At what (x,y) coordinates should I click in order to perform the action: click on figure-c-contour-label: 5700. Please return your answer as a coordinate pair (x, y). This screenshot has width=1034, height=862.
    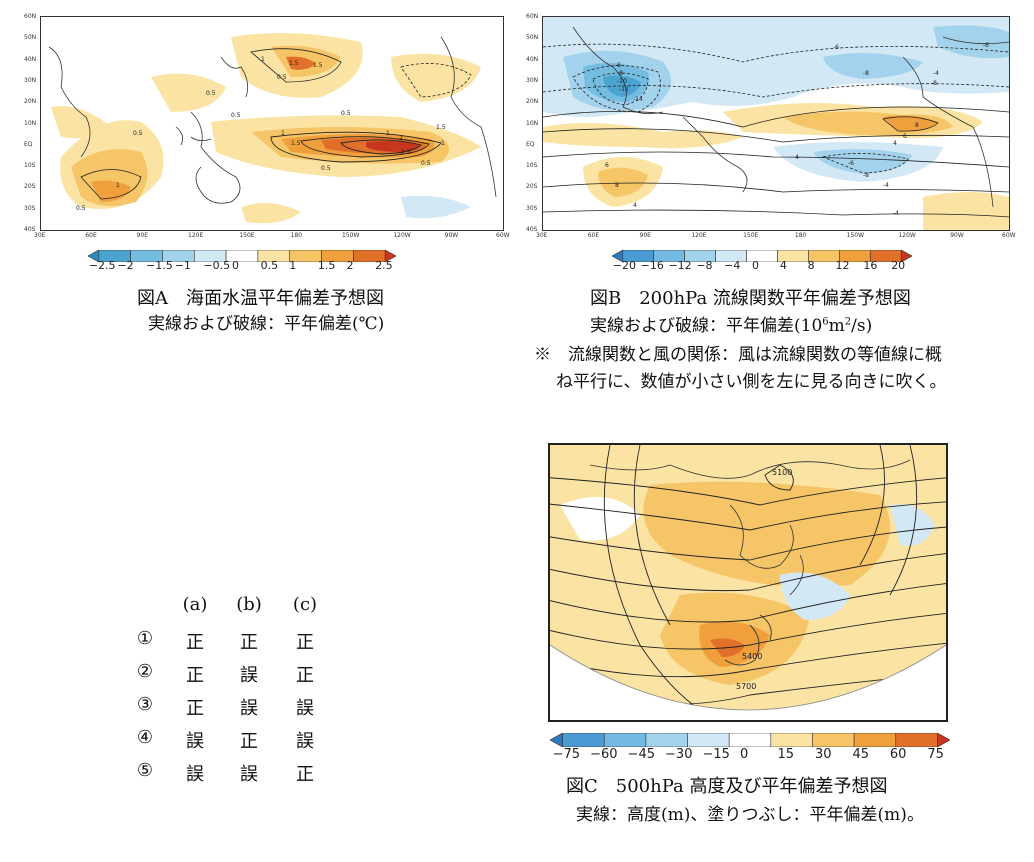
    Looking at the image, I should click on (746, 686).